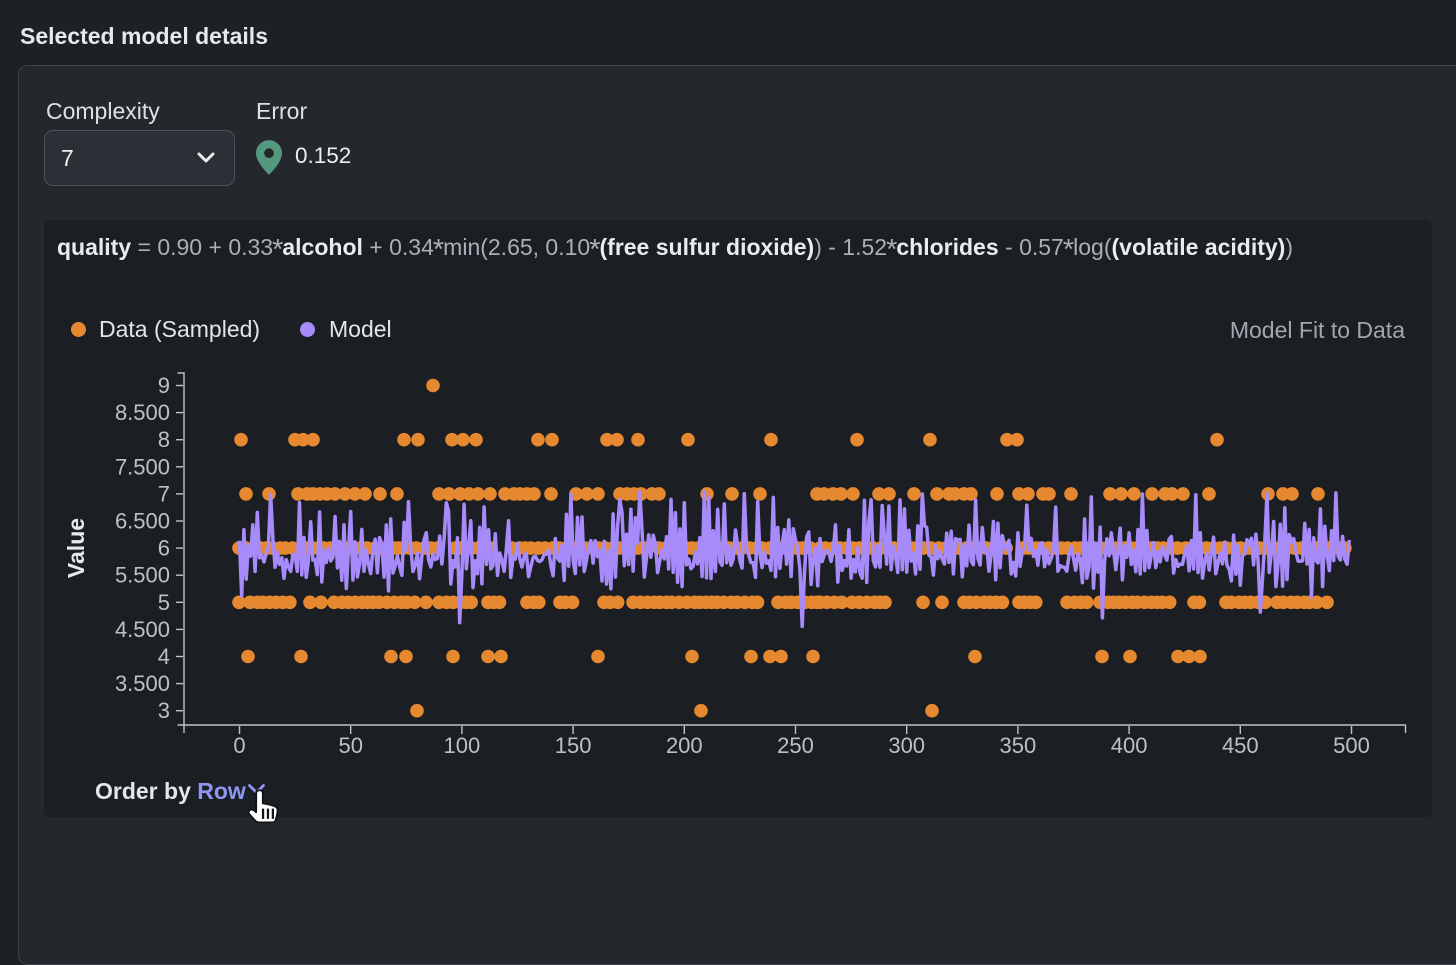  Describe the element at coordinates (76, 548) in the screenshot. I see `svg-text: Value` at that location.